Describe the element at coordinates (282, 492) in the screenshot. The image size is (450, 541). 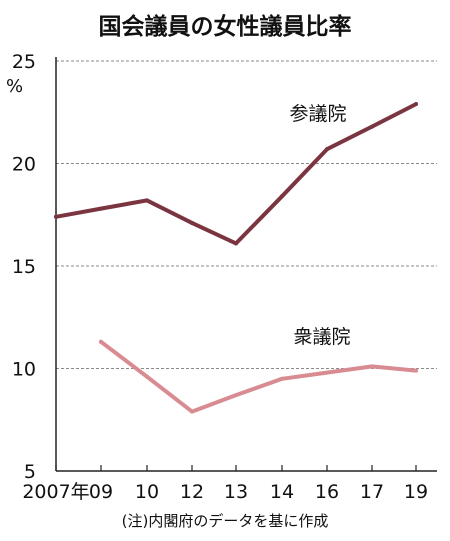
I see `x-tick-label: 14` at that location.